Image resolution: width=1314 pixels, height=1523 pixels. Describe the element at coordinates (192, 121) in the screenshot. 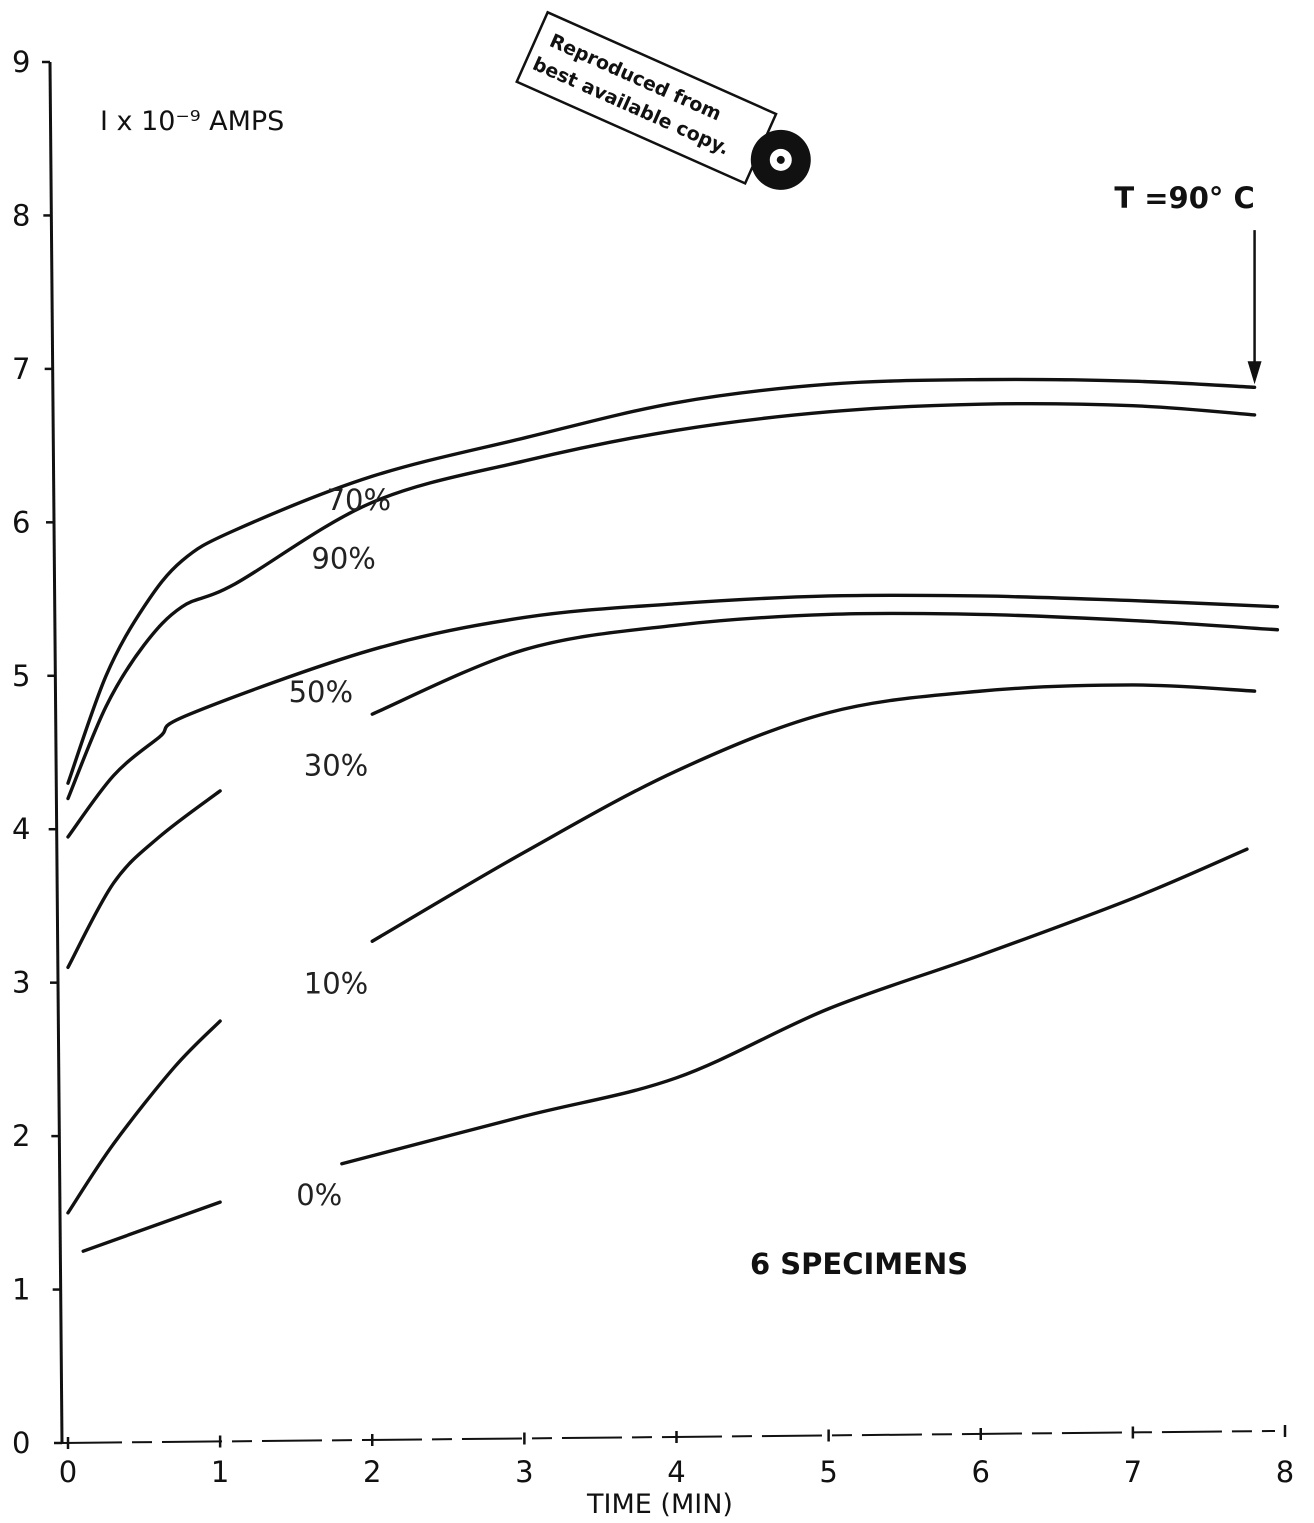

I see `y-axis-title: I x 10⁻⁹ AMPS` at that location.